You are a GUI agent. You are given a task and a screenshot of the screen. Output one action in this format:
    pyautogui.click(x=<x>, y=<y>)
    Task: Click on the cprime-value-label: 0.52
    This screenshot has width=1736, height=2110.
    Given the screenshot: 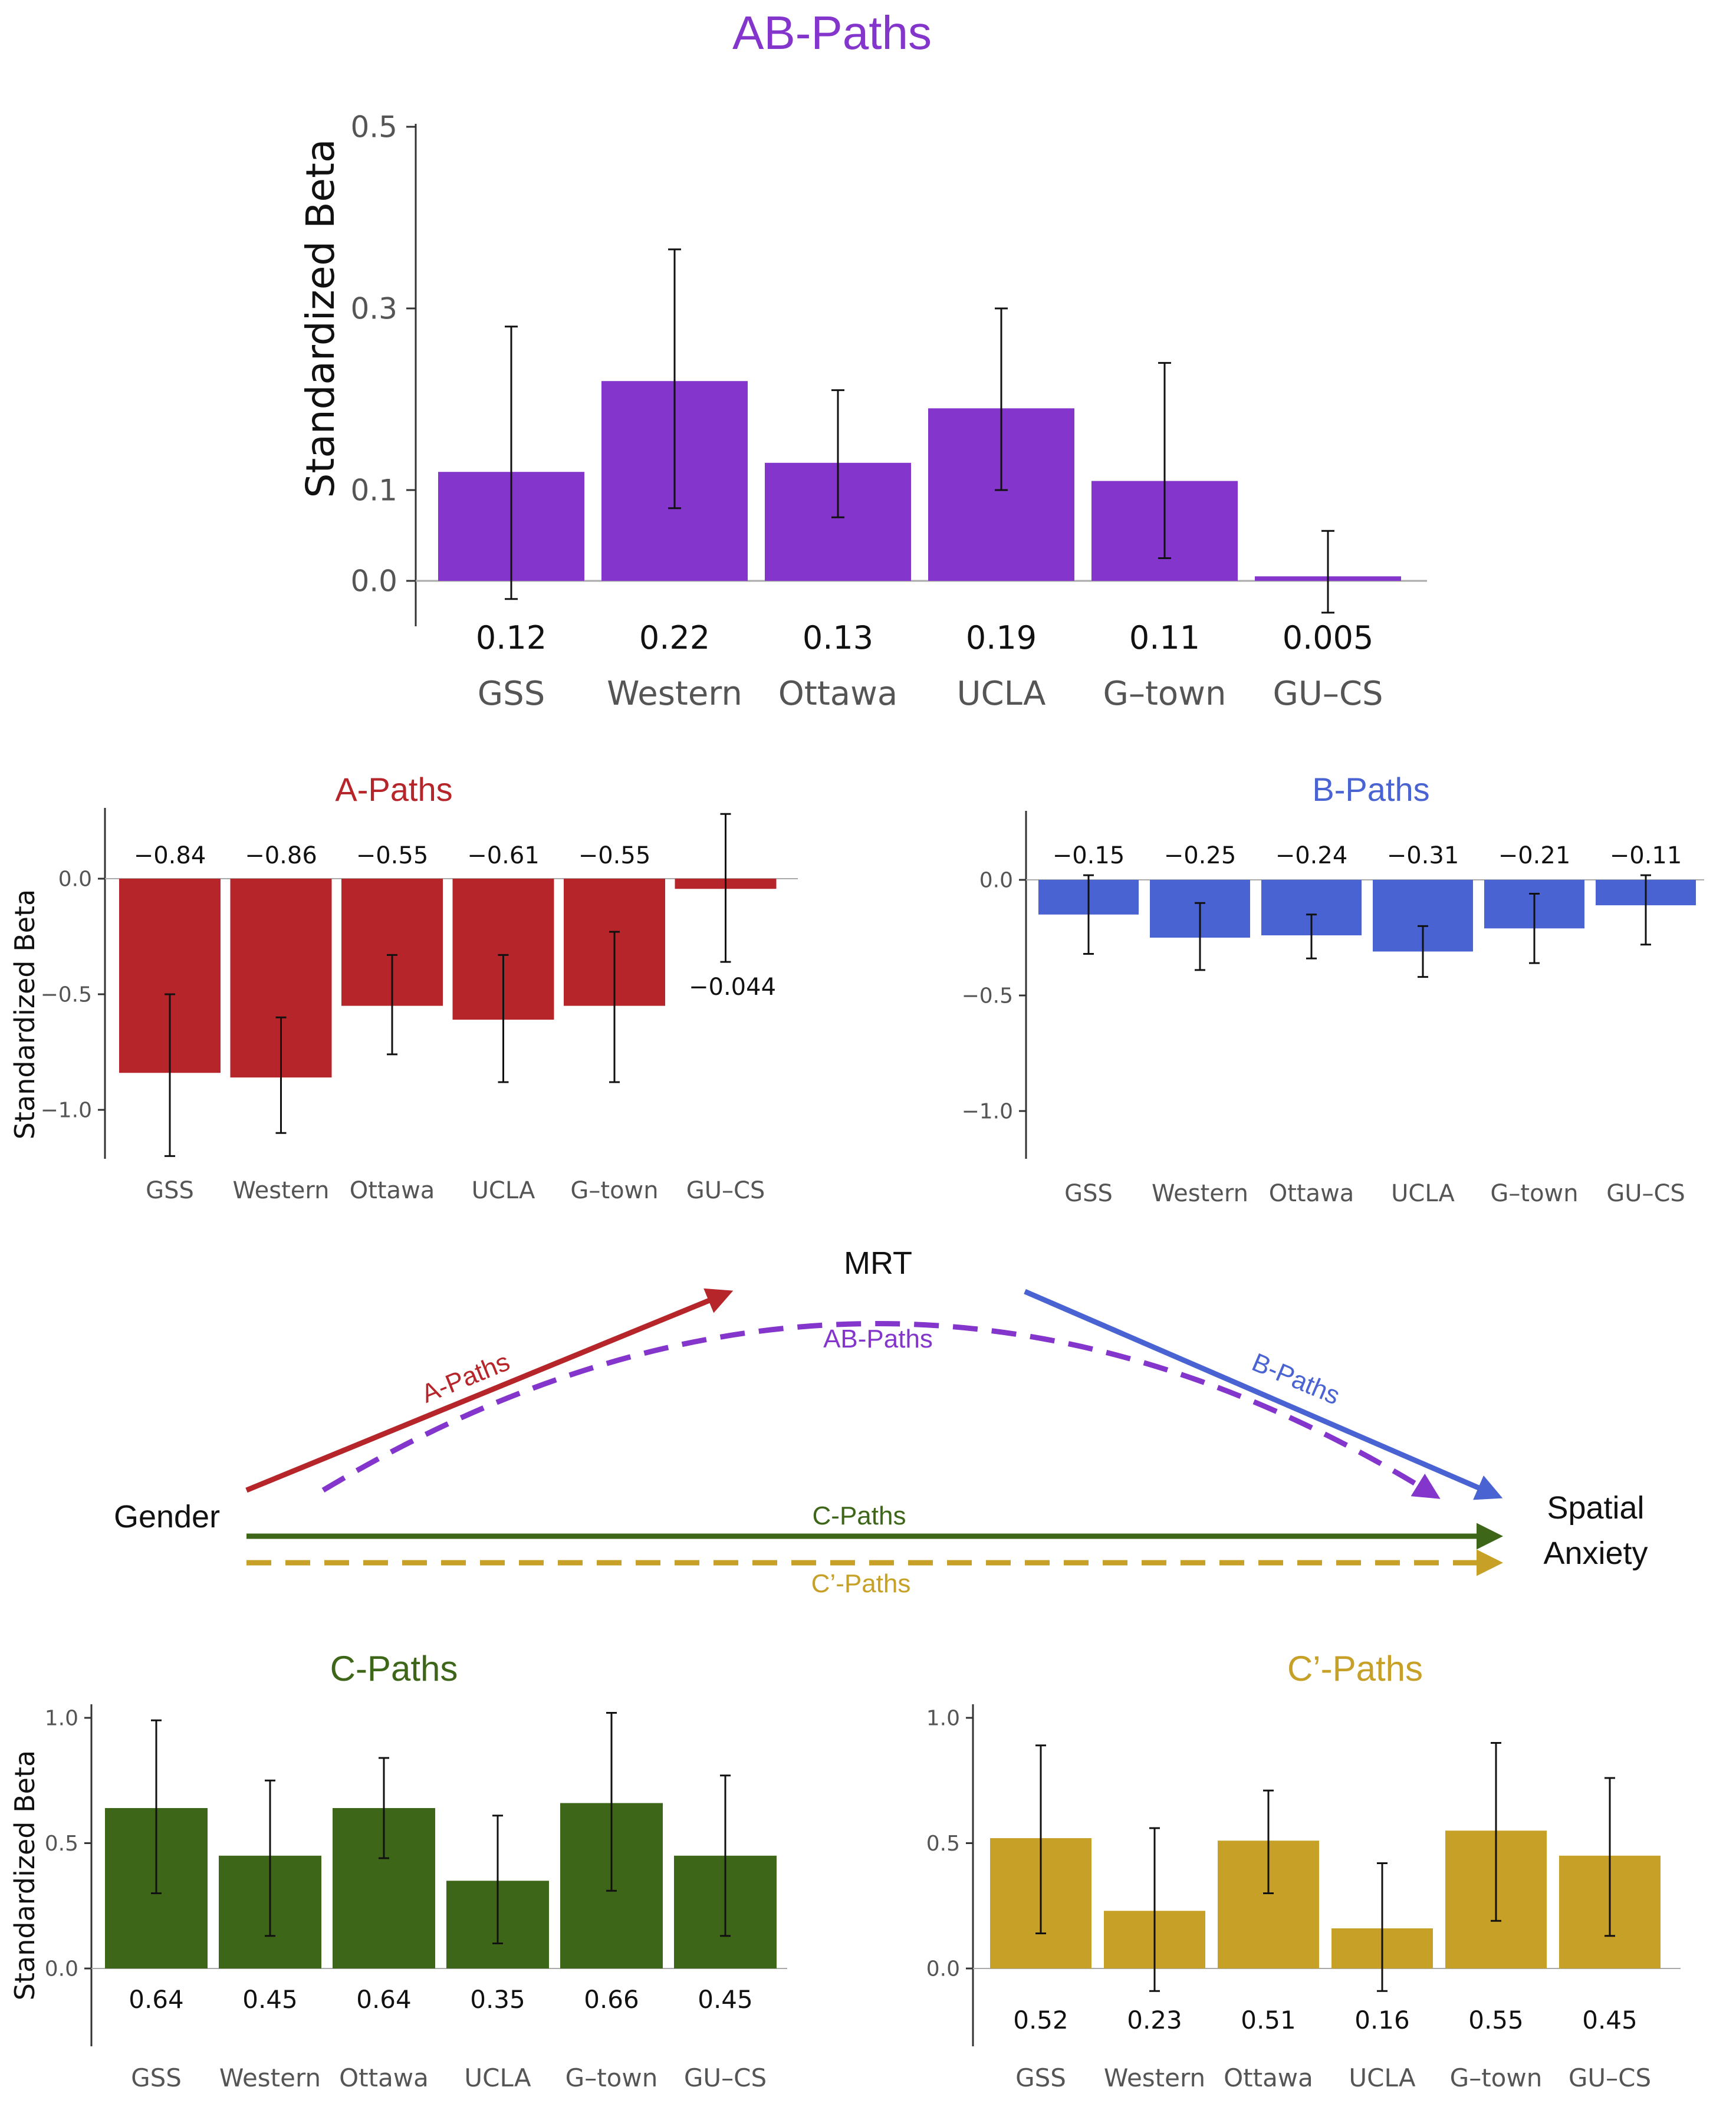 What is the action you would take?
    pyautogui.click(x=1040, y=2021)
    